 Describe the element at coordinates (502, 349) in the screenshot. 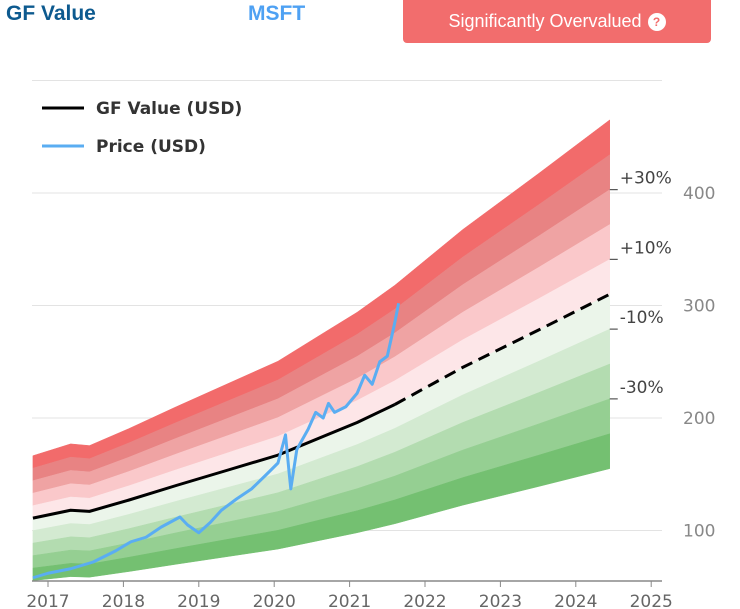

I see `gf-value-projection-line` at that location.